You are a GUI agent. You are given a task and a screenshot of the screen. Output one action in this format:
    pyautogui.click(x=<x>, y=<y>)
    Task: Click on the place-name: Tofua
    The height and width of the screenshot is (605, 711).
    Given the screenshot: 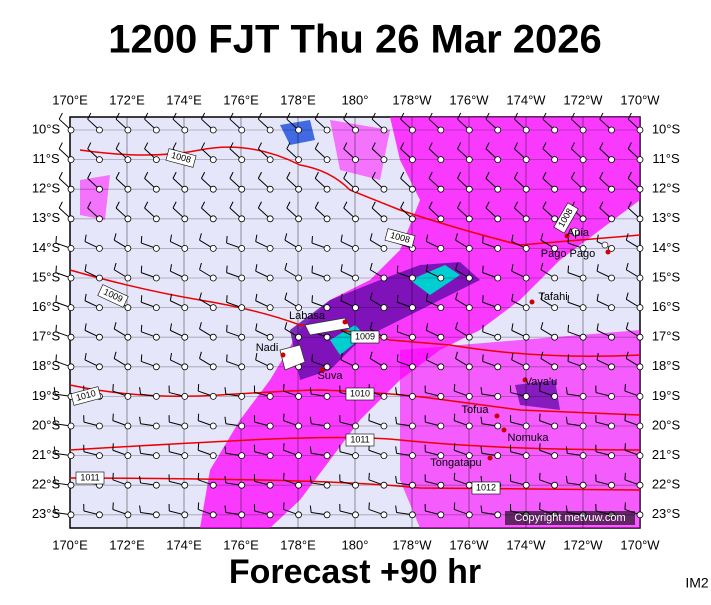 What is the action you would take?
    pyautogui.click(x=476, y=410)
    